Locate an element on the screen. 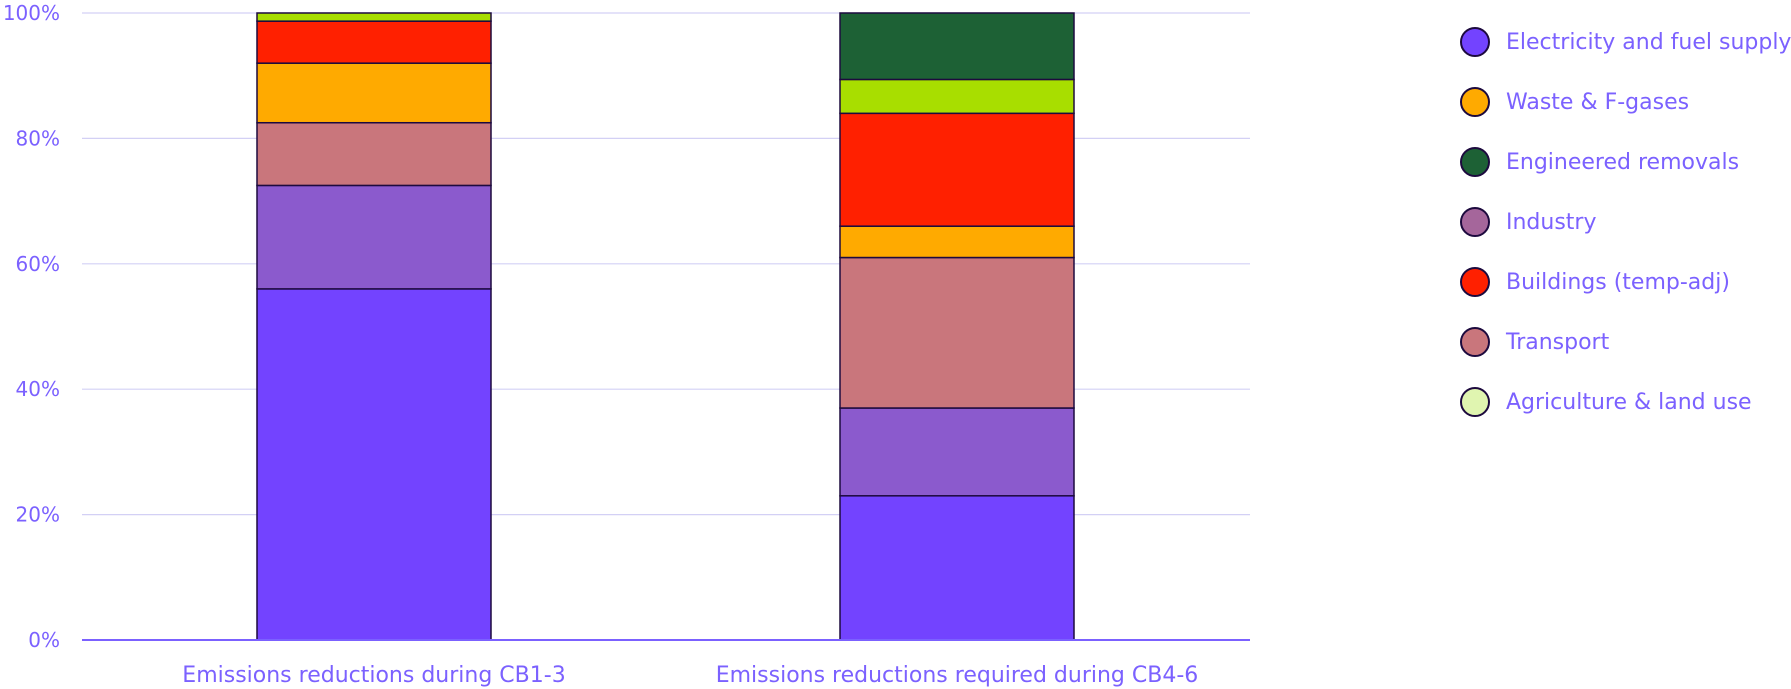 This screenshot has width=1791, height=689. legend-item-engineered-removals: Engineered removals is located at coordinates (1625, 162).